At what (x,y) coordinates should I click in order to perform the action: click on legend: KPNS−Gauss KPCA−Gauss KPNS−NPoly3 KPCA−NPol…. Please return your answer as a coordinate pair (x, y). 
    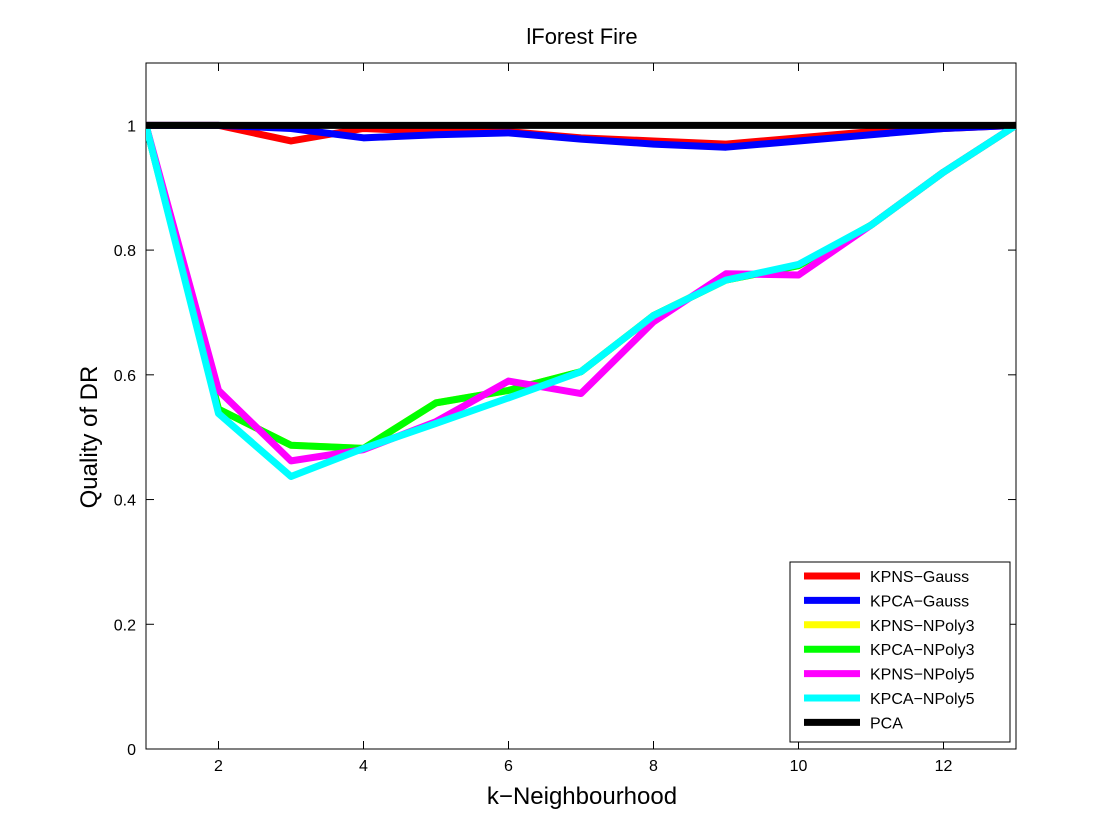
    Looking at the image, I should click on (900, 652).